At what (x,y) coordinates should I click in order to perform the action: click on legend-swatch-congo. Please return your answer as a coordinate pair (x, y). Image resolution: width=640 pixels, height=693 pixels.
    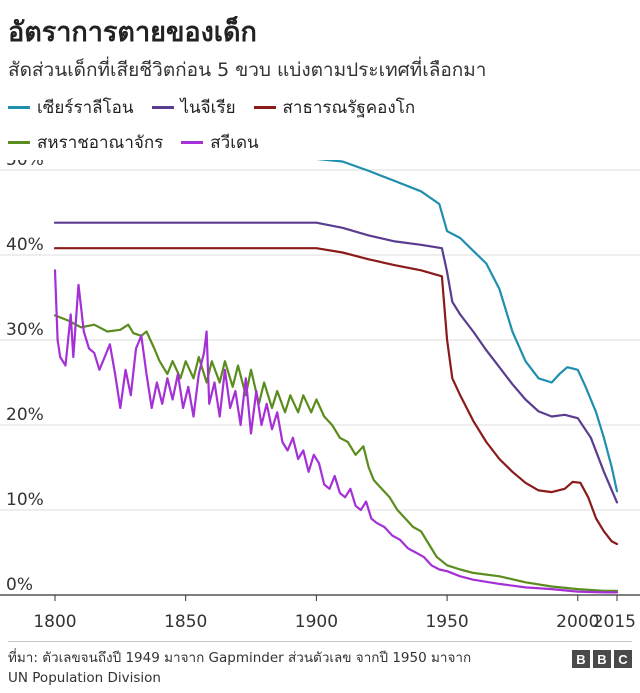
    Looking at the image, I should click on (264, 107).